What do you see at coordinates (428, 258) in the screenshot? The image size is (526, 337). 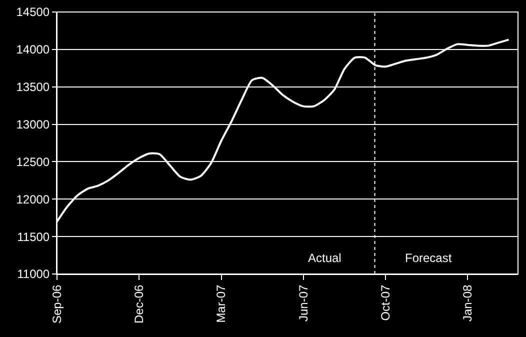 I see `annotation: Forecast` at bounding box center [428, 258].